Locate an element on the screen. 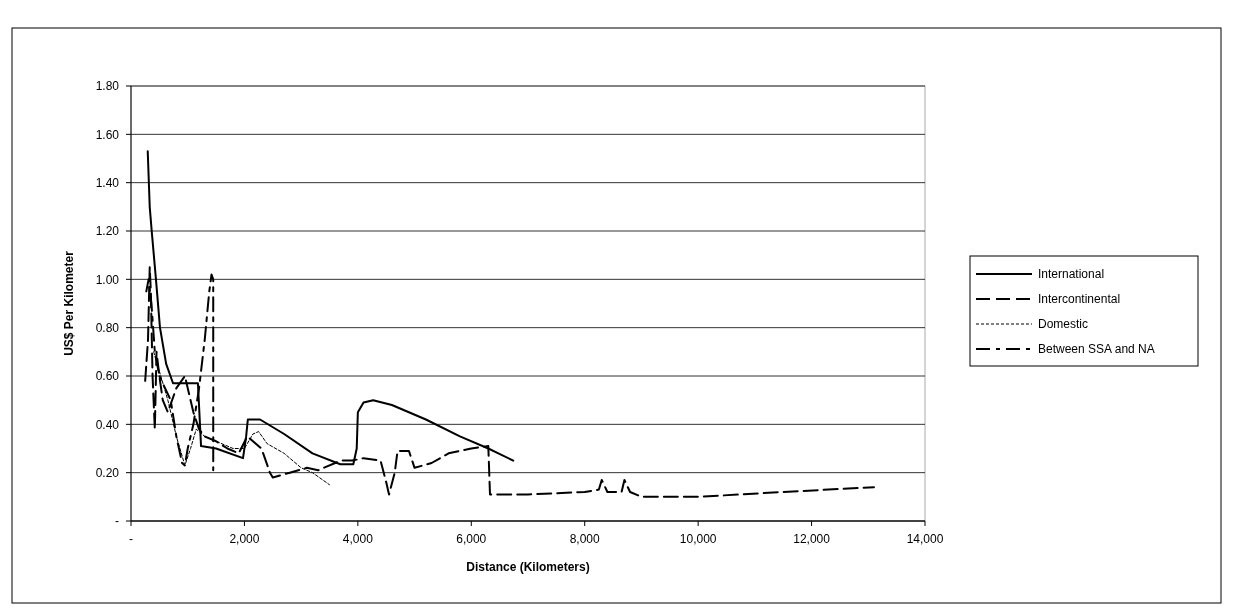  y-axis-title: US$ Per Kilometer is located at coordinates (69, 303).